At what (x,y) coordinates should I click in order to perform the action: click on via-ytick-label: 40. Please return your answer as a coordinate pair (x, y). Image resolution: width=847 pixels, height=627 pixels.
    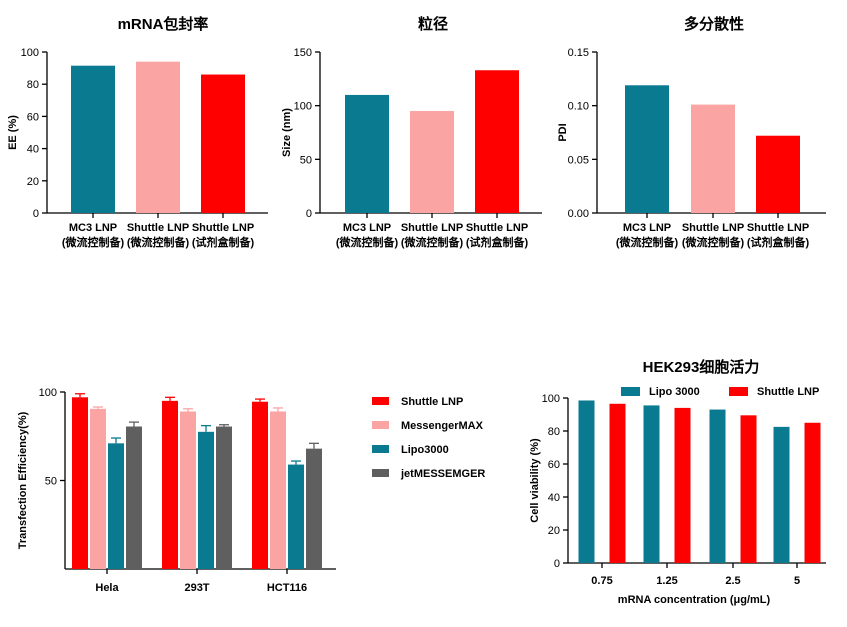
    Looking at the image, I should click on (554, 498).